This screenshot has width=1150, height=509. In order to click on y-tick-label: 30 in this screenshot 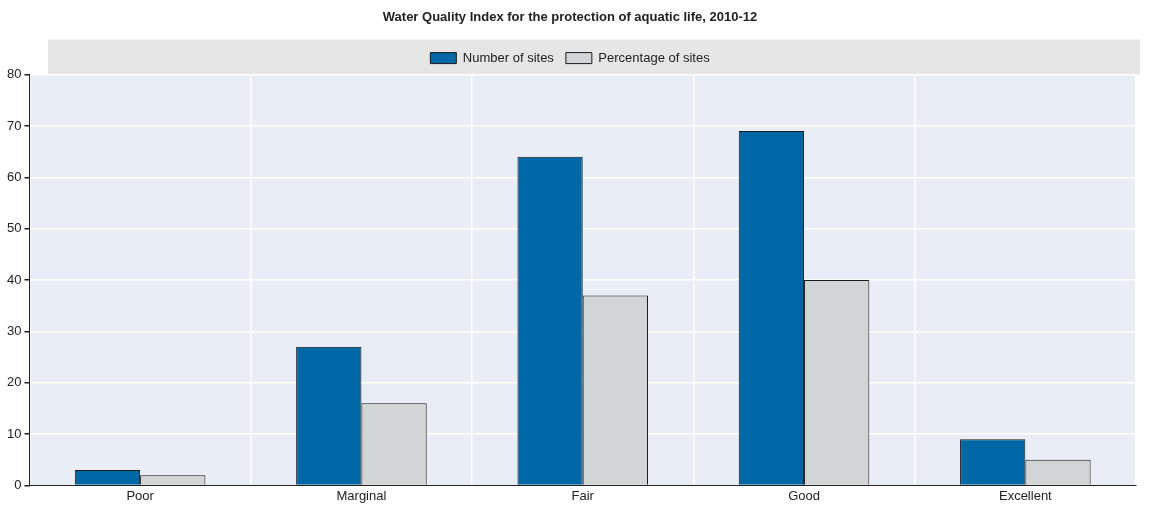, I will do `click(14, 330)`.